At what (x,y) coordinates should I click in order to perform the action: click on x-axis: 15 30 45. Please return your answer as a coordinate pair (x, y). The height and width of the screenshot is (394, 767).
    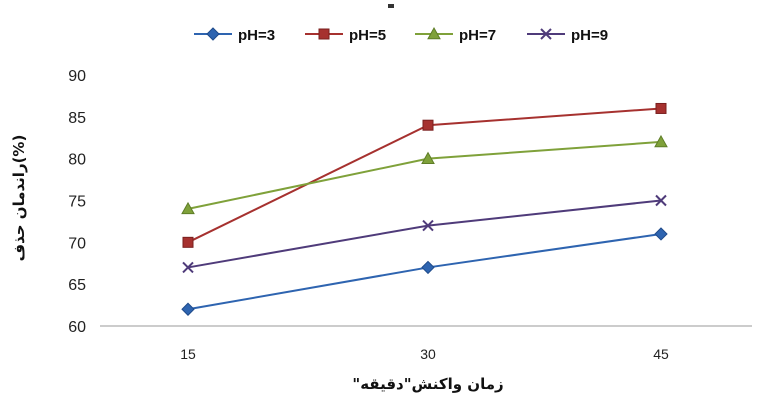
    Looking at the image, I should click on (426, 343).